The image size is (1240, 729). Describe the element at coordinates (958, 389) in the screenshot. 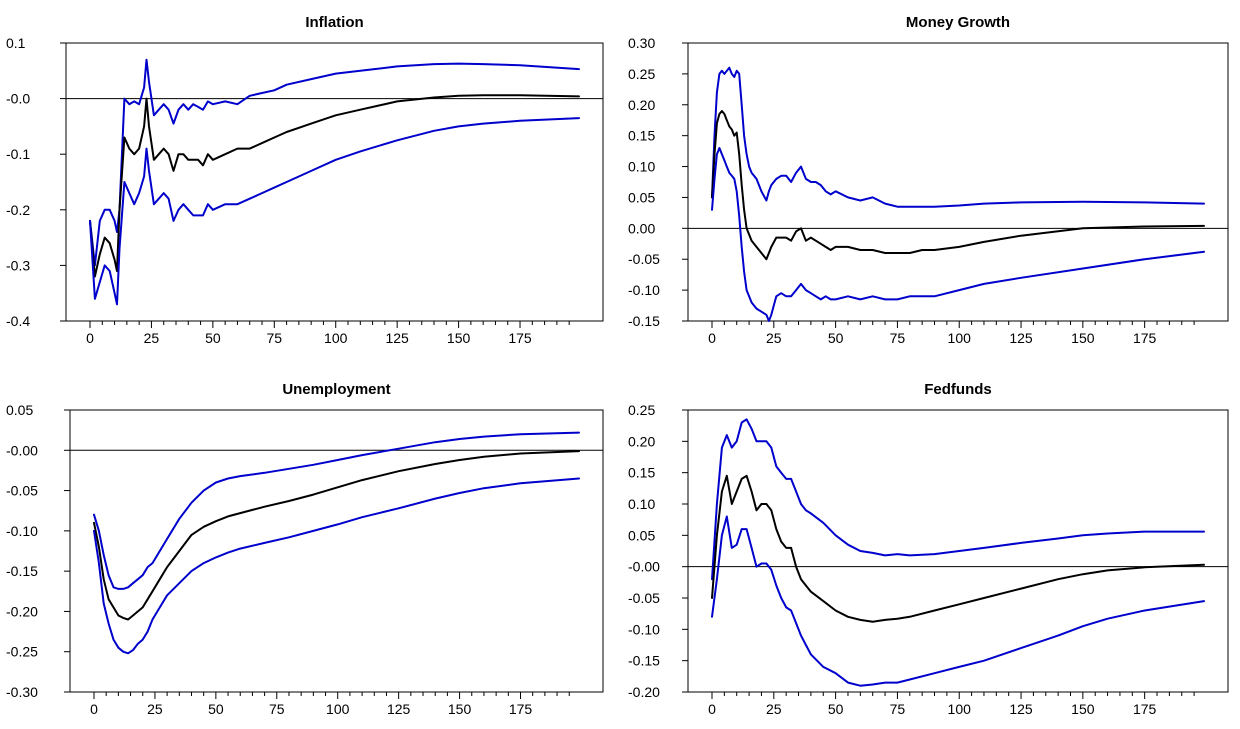

I see `panel-title: Fedfunds` at that location.